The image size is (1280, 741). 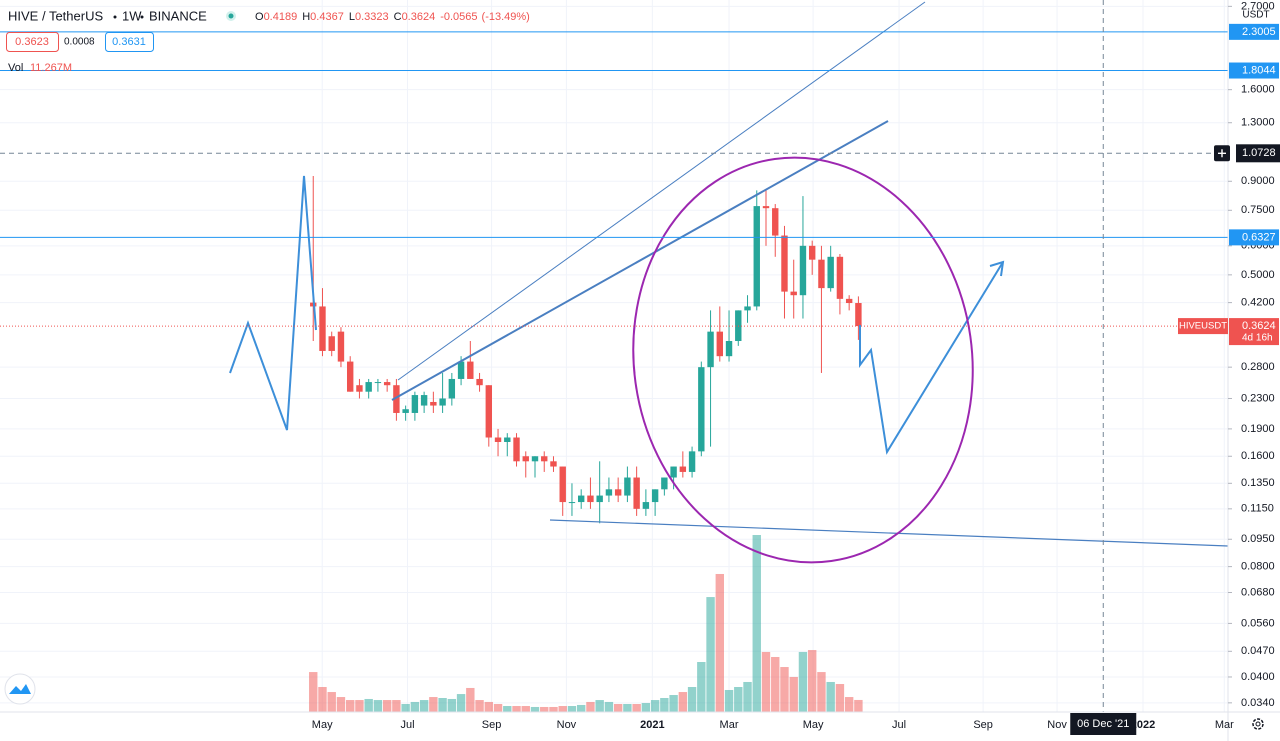 What do you see at coordinates (506, 17) in the screenshot?
I see `change-pct: (-13.49%)` at bounding box center [506, 17].